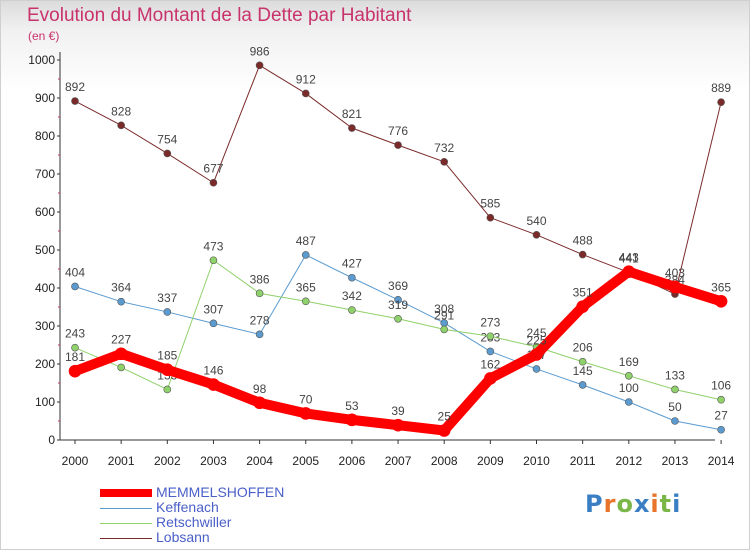  I want to click on y-tick-label: 500, so click(45, 250).